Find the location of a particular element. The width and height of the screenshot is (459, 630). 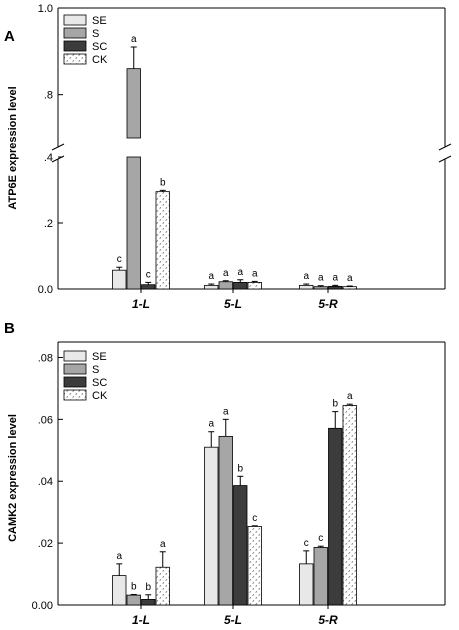

panel-label: B is located at coordinates (9, 328).